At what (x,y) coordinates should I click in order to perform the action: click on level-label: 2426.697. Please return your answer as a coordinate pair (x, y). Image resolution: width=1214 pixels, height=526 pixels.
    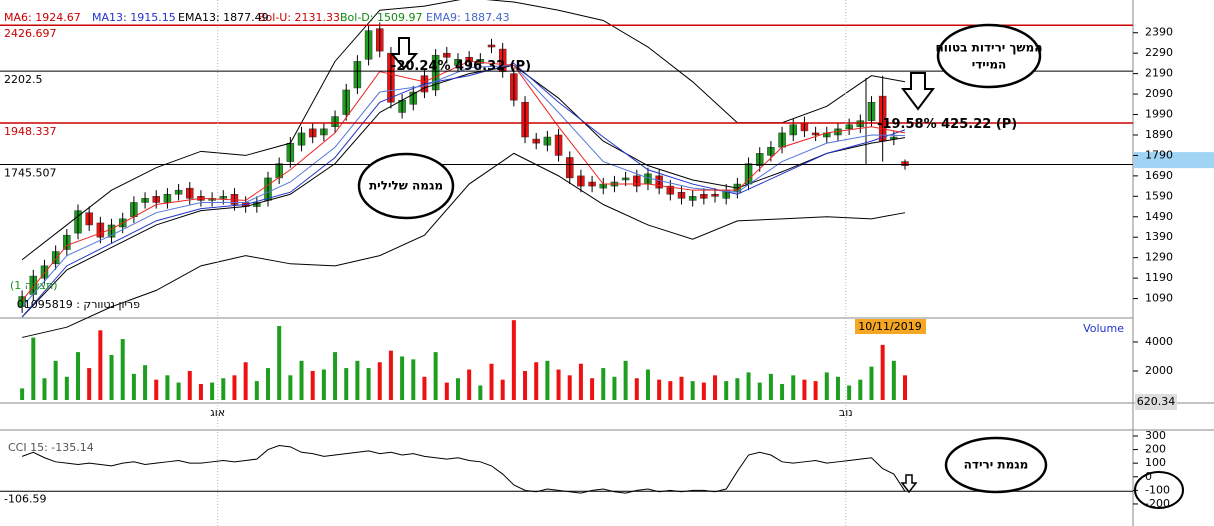
    Looking at the image, I should click on (30, 33).